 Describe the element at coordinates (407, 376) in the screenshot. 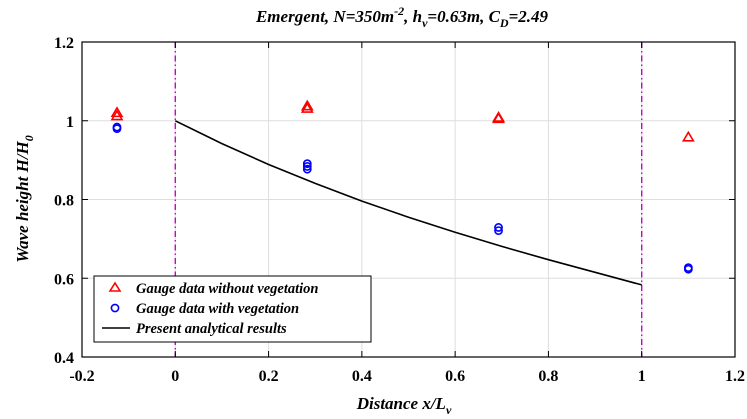

I see `x-tick-labels: -0.2 0 0.2 0.4 0.6 0.8 1 1.2` at that location.